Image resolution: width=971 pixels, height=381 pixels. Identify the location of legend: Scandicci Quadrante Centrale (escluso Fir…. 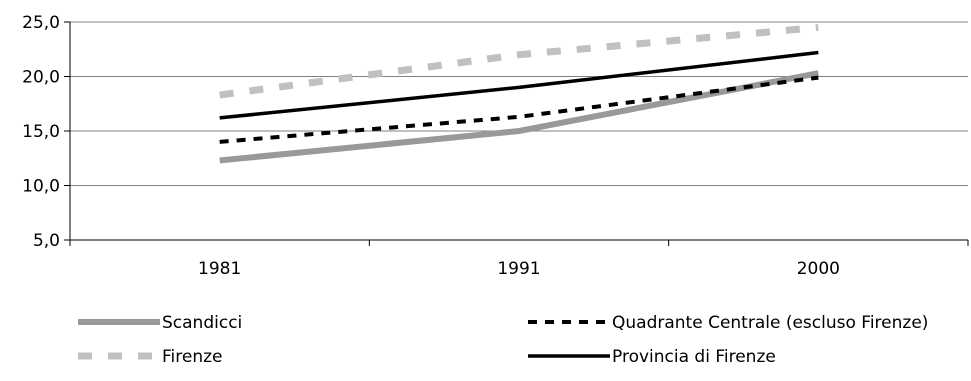
(503, 340).